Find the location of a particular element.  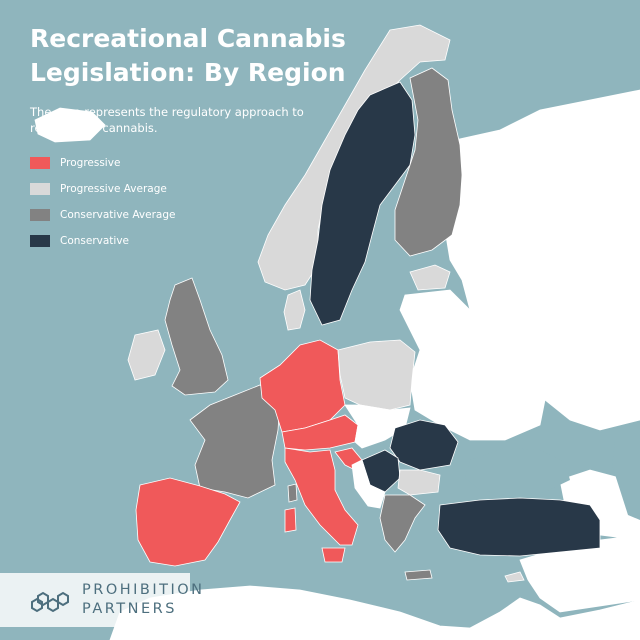

black-sea is located at coordinates (517, 472).